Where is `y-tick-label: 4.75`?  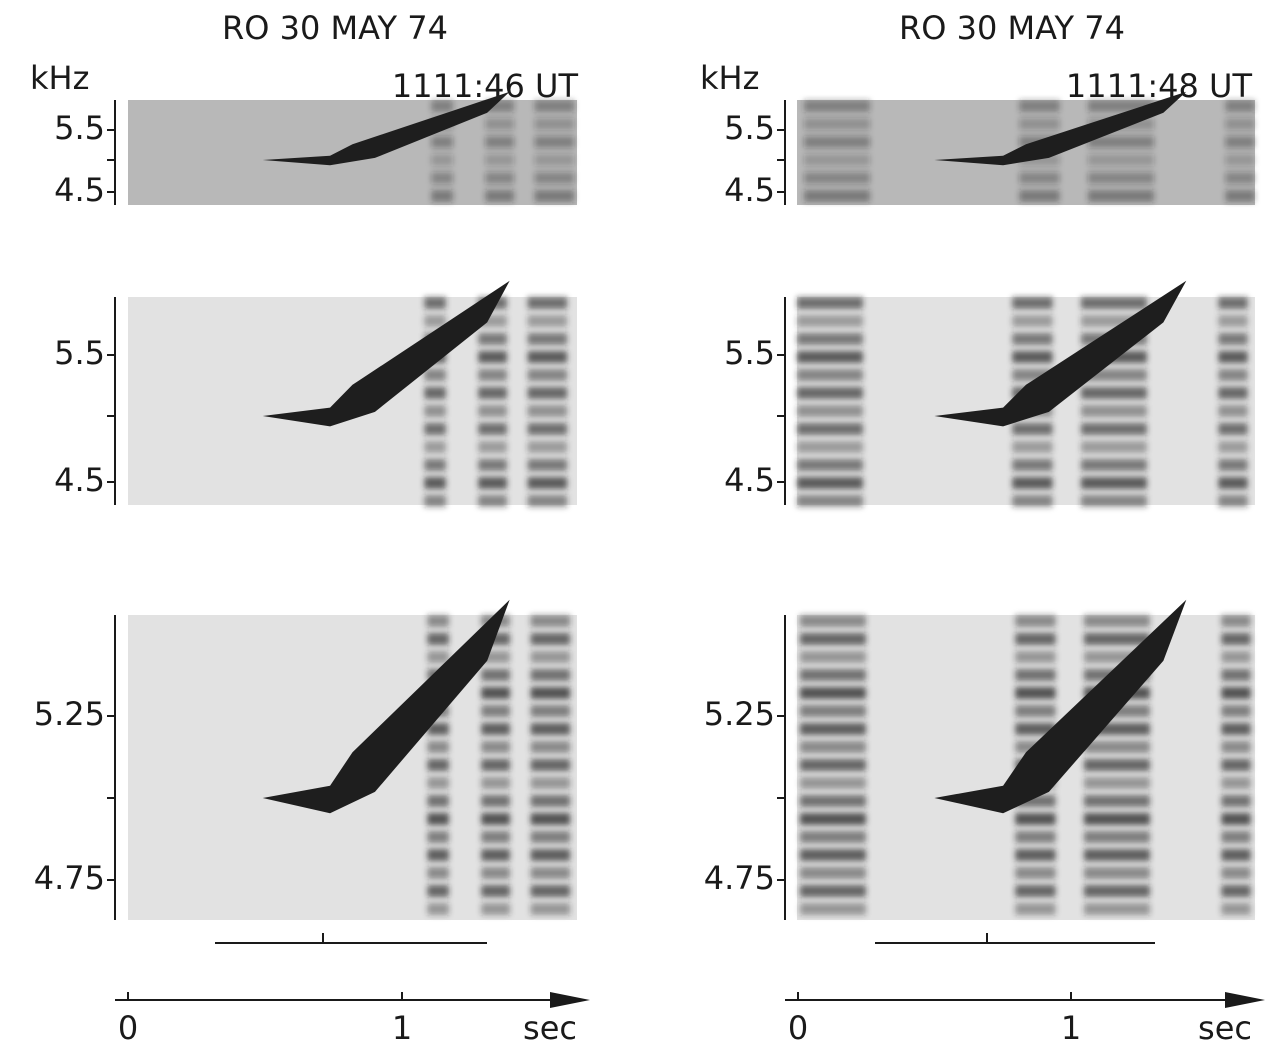 y-tick-label: 4.75 is located at coordinates (739, 878).